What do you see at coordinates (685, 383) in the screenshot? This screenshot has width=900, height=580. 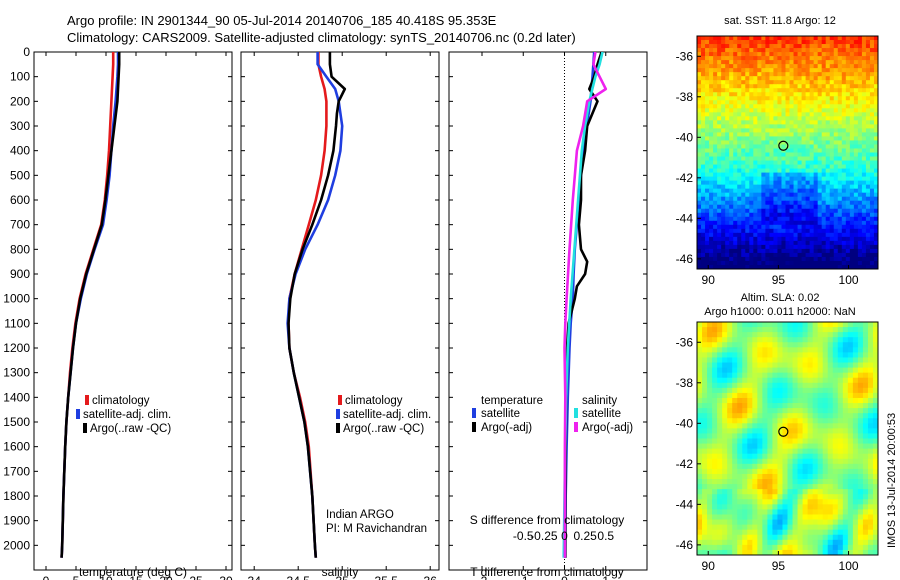 I see `y-tick-label: -38` at bounding box center [685, 383].